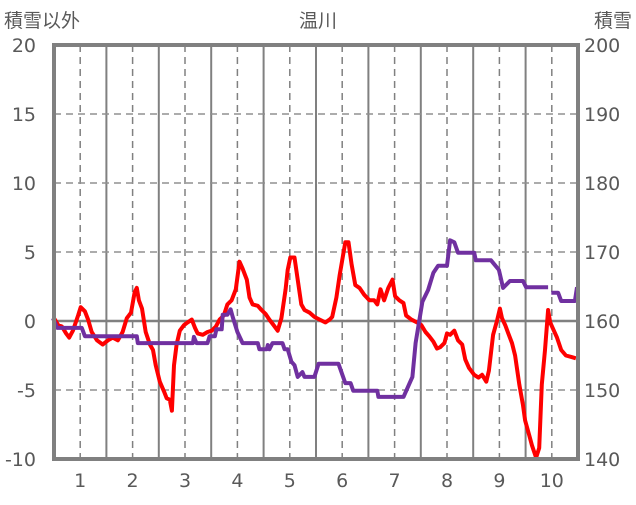  I want to click on y-left-tick-label: 15, so click(24, 115).